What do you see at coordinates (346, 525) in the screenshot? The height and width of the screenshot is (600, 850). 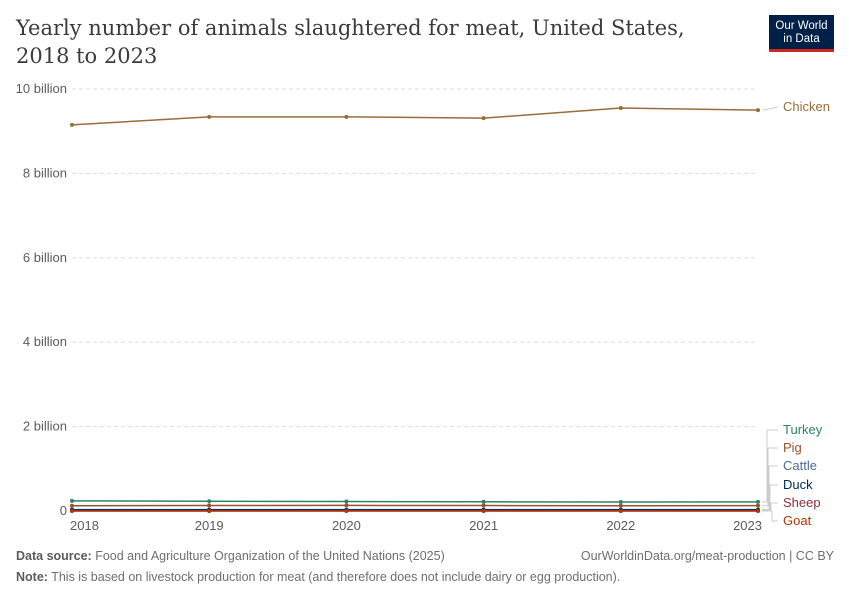 I see `x-tick-label: 2020` at bounding box center [346, 525].